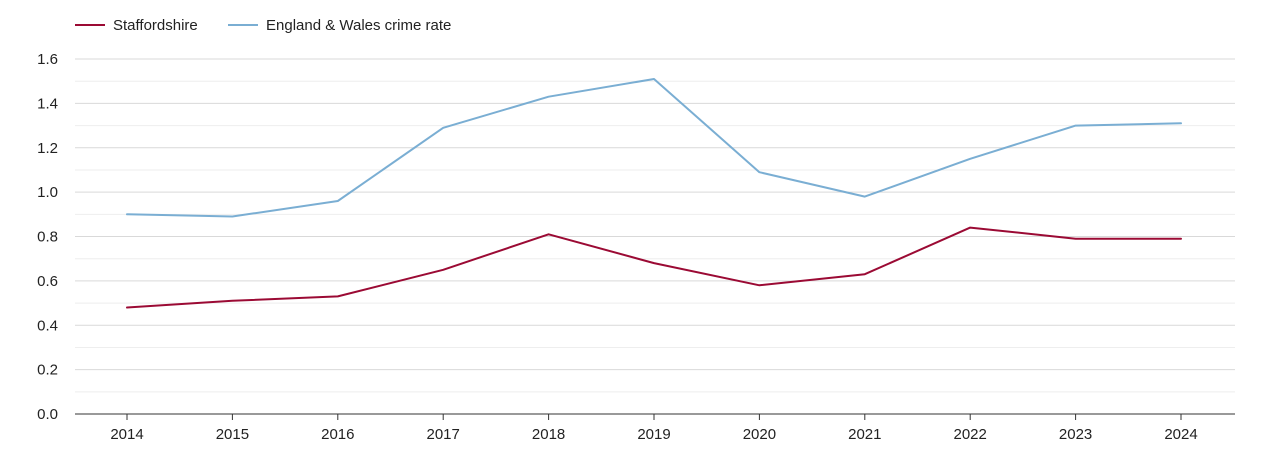  Describe the element at coordinates (1180, 434) in the screenshot. I see `x-tick-label: 2024` at that location.